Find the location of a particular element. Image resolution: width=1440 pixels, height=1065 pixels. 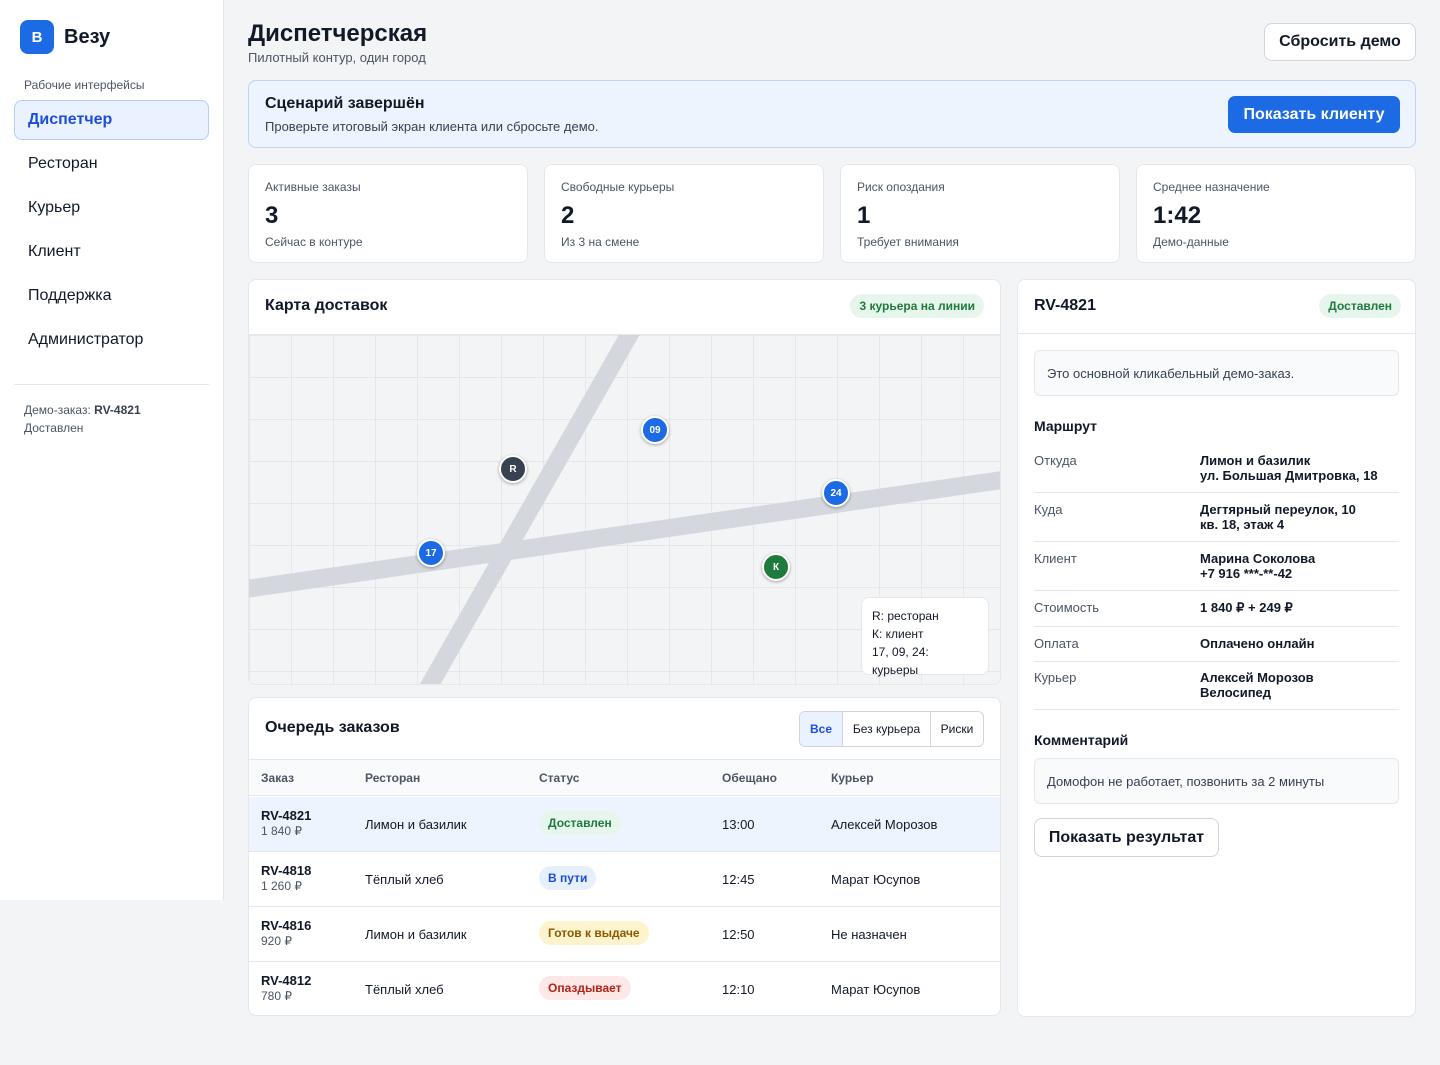

detail-row-courier: Курьер Алексей Морозов Велосипед is located at coordinates (1216, 686).